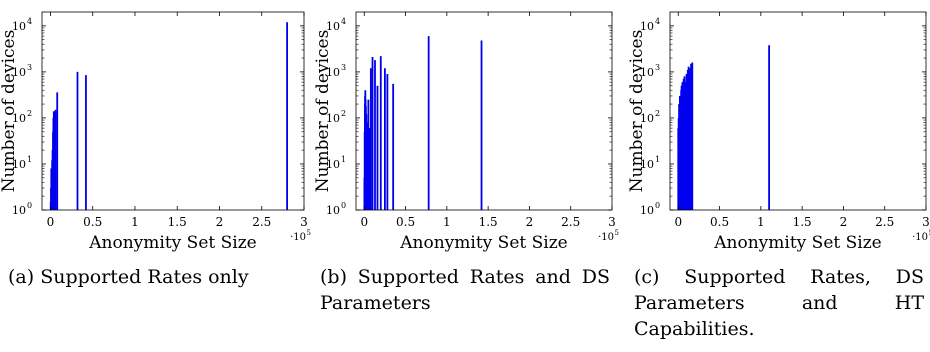 The height and width of the screenshot is (352, 930). What do you see at coordinates (465, 290) in the screenshot?
I see `caption-b: (b) Supported Rates and DS Parameters` at bounding box center [465, 290].